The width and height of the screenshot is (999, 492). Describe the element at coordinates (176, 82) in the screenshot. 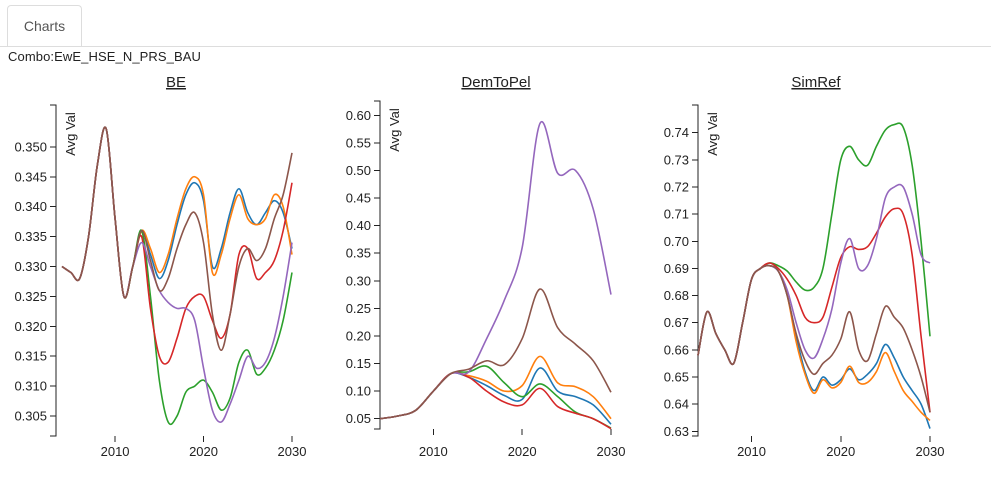

I see `chart-title: BE` at that location.